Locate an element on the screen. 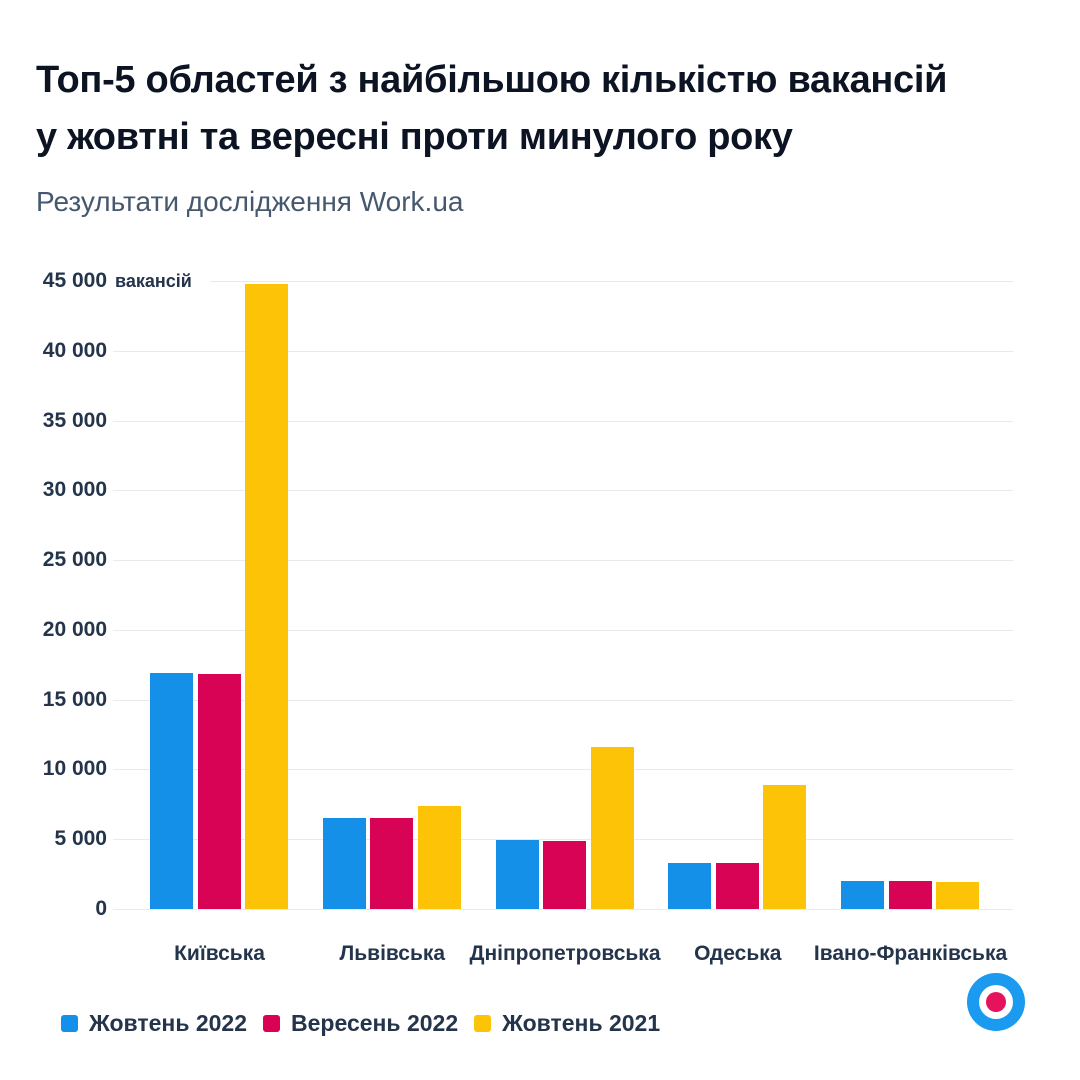 Image resolution: width=1080 pixels, height=1080 pixels. page-subtitle: Результати дослідження Work.ua is located at coordinates (250, 201).